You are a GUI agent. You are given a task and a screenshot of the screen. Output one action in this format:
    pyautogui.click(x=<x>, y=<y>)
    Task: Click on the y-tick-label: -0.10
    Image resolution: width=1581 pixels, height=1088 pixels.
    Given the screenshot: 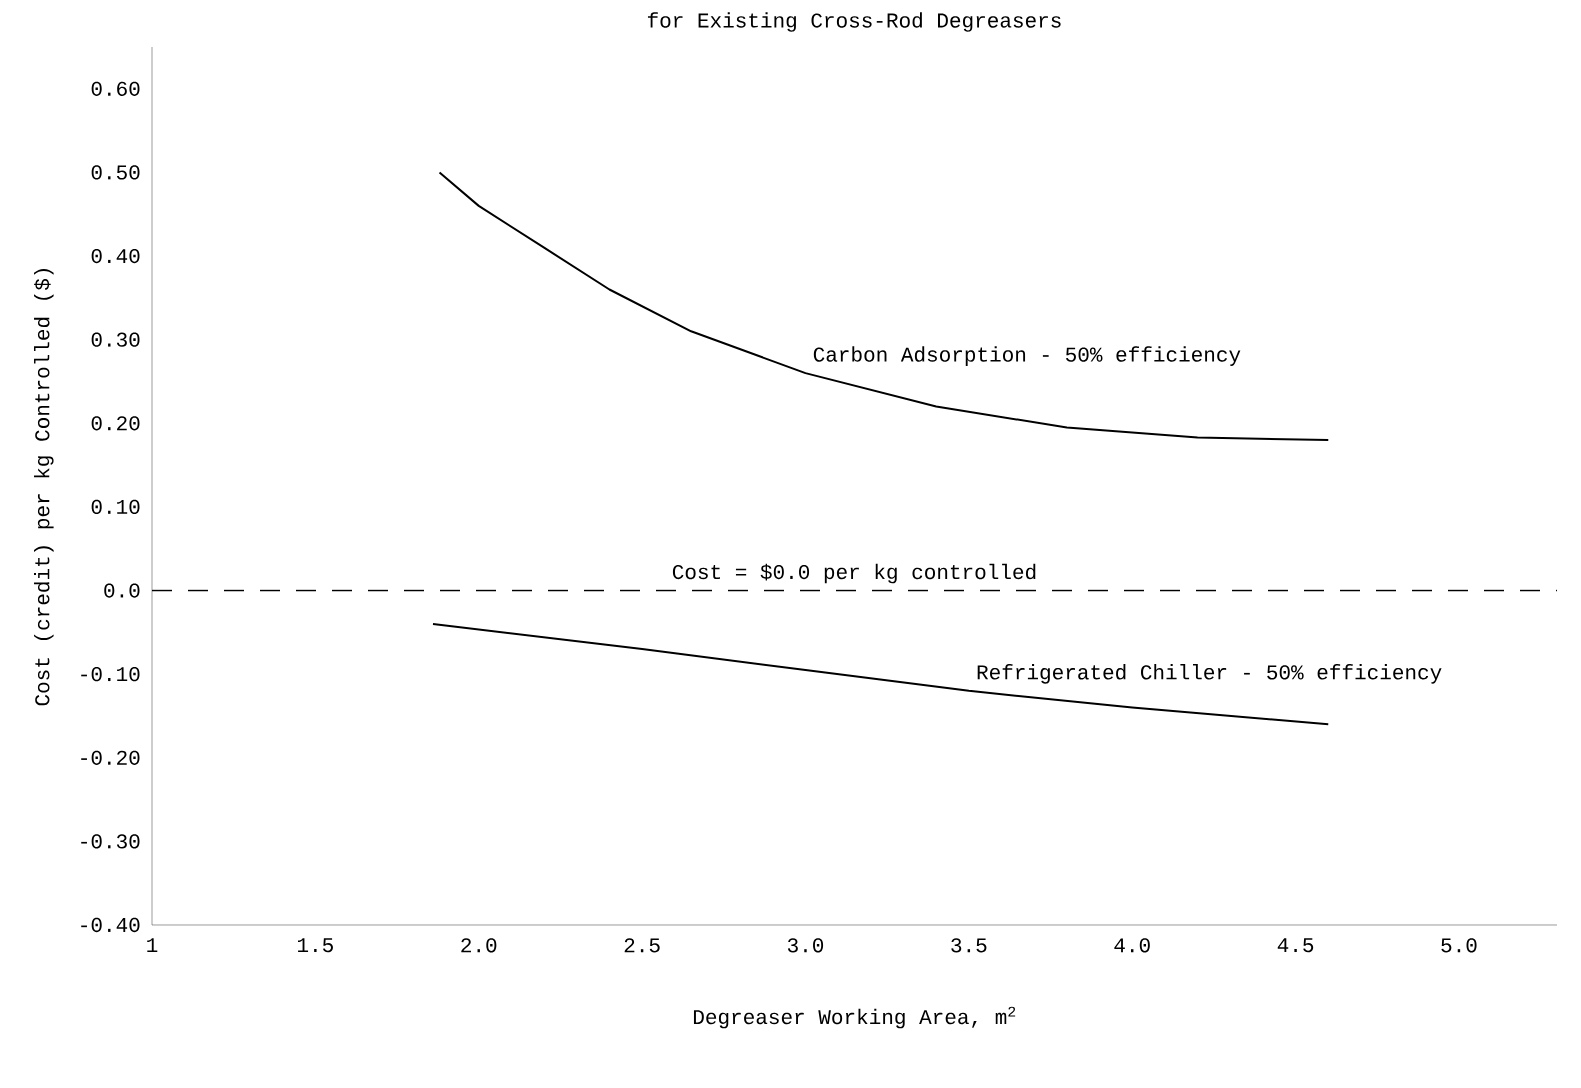 What is the action you would take?
    pyautogui.click(x=110, y=674)
    